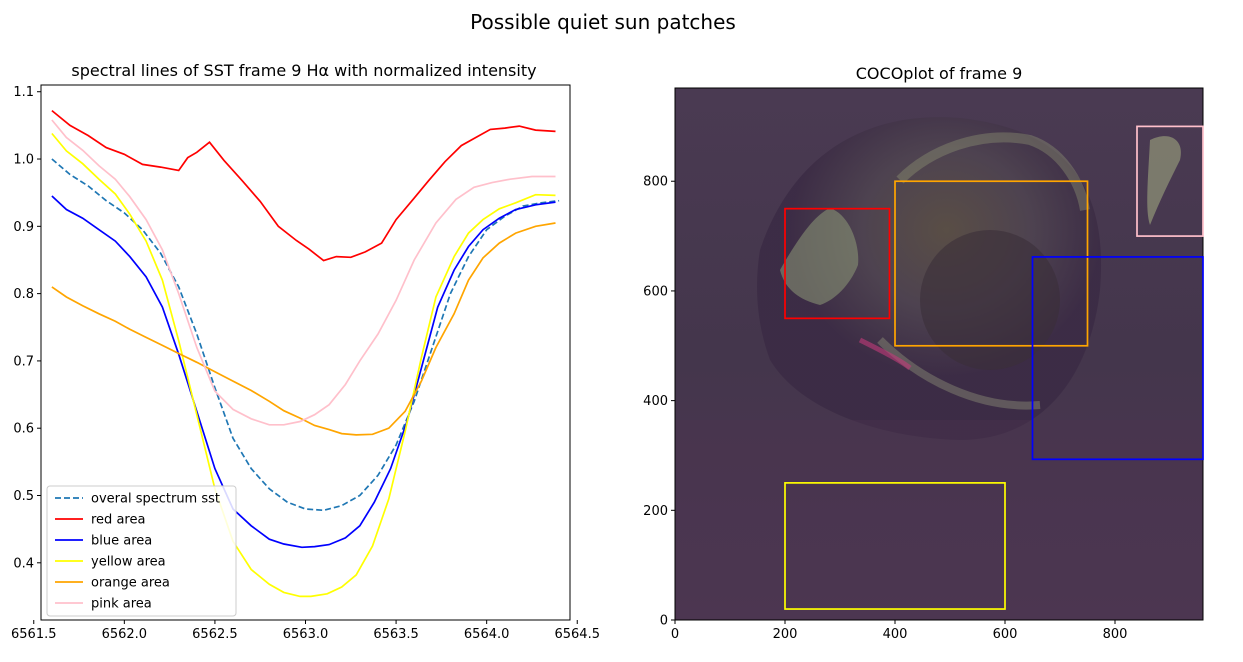 Image resolution: width=1243 pixels, height=662 pixels. What do you see at coordinates (487, 634) in the screenshot?
I see `x-tick-label: 6564.0` at bounding box center [487, 634].